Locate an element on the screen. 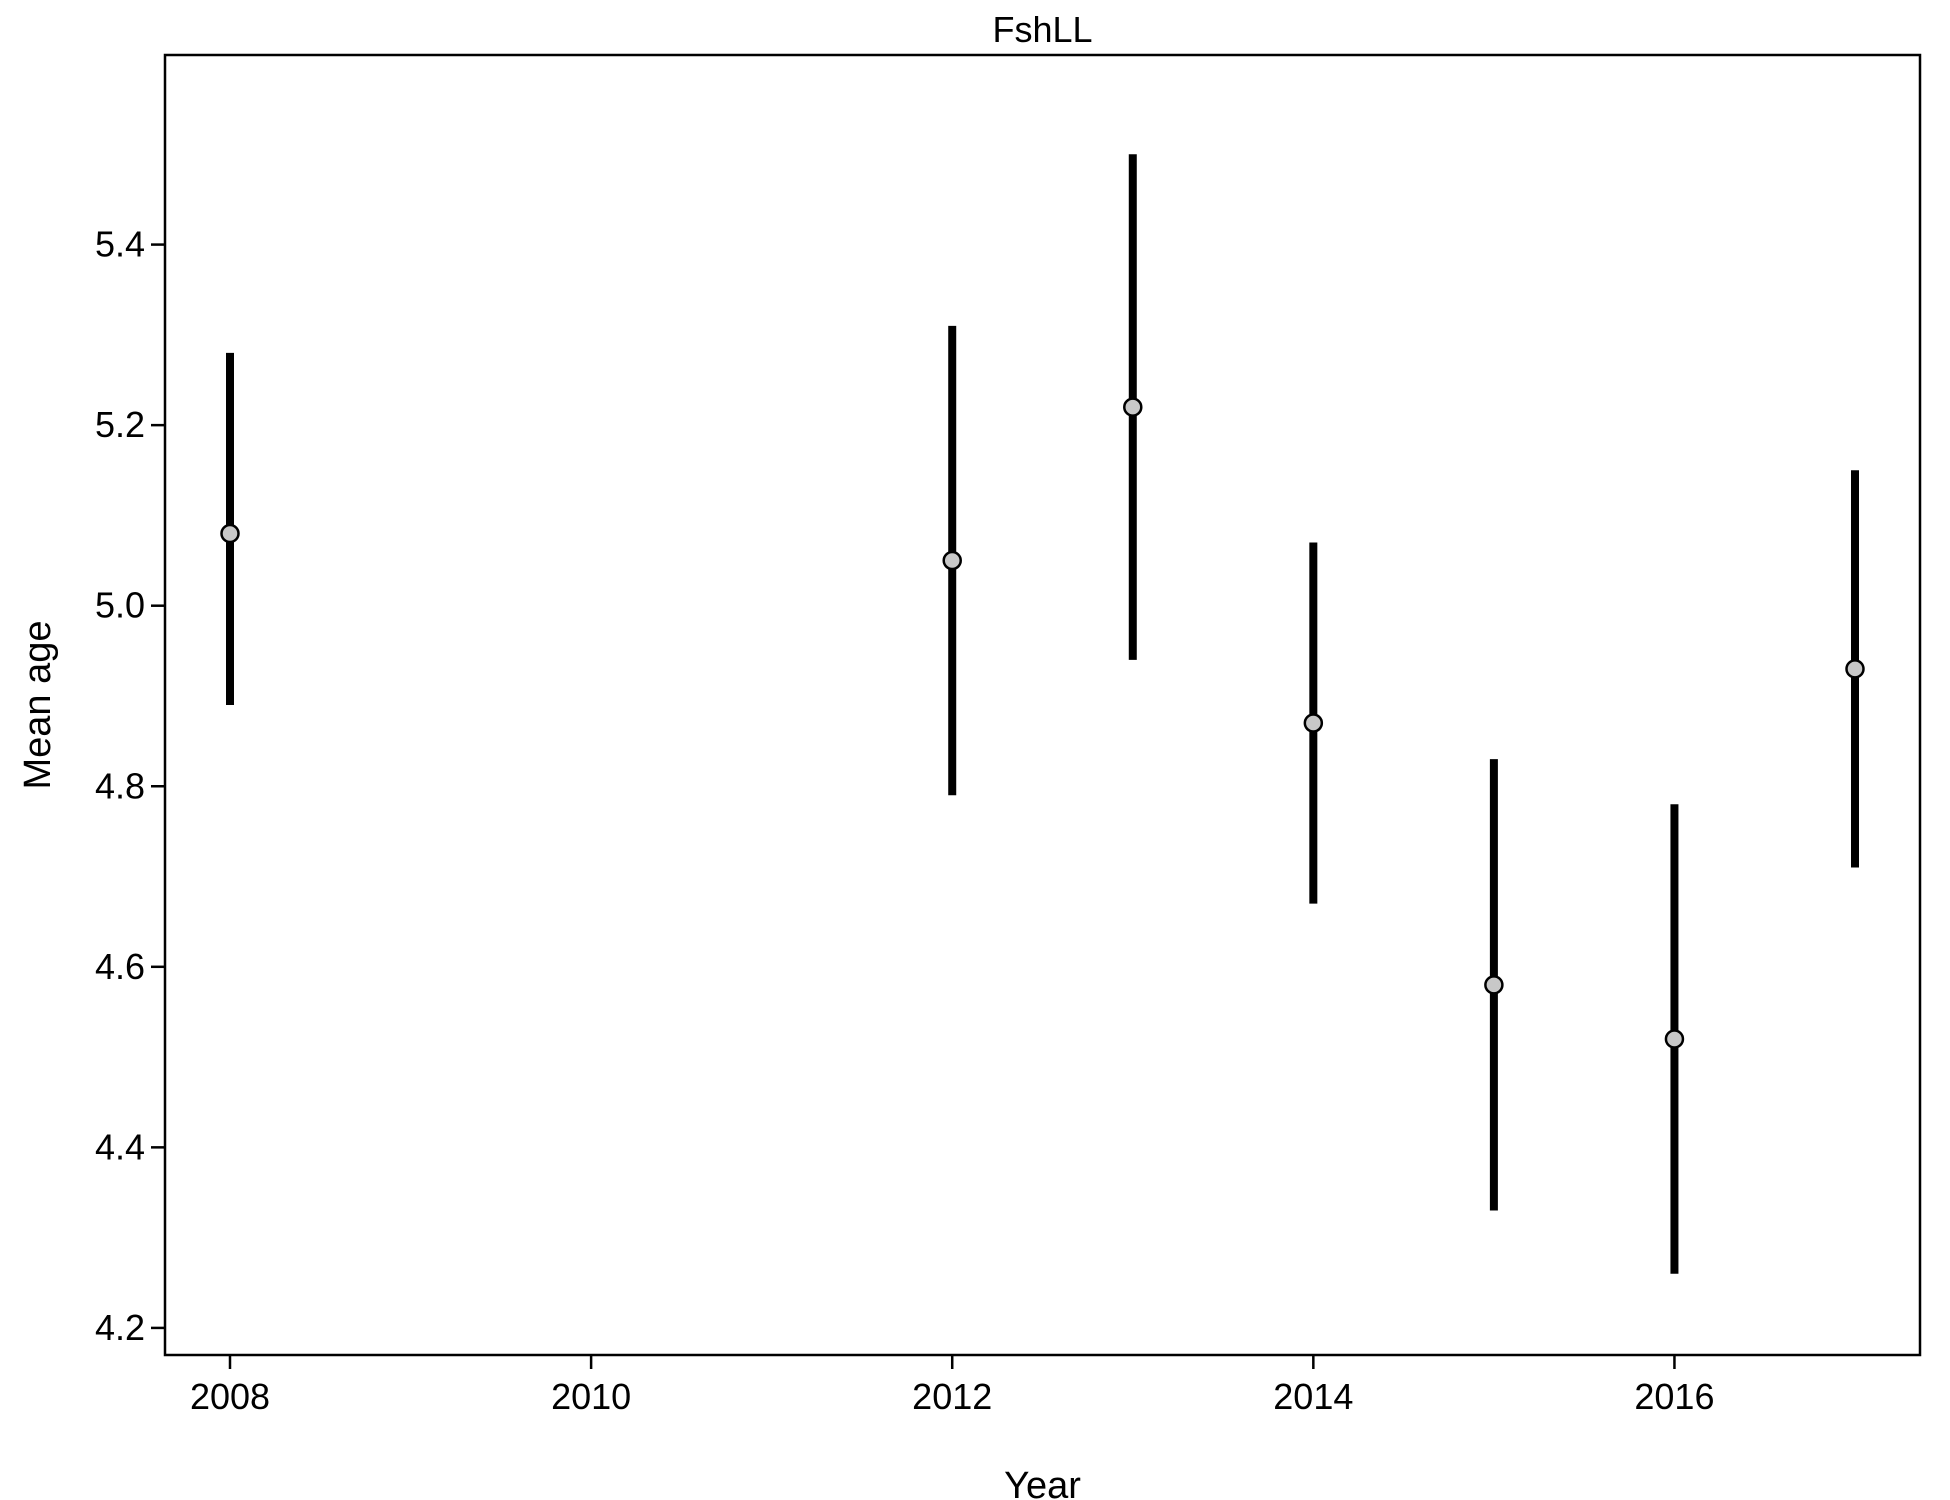 The width and height of the screenshot is (1950, 1500). x-tick-label: 2014 is located at coordinates (1313, 1396).